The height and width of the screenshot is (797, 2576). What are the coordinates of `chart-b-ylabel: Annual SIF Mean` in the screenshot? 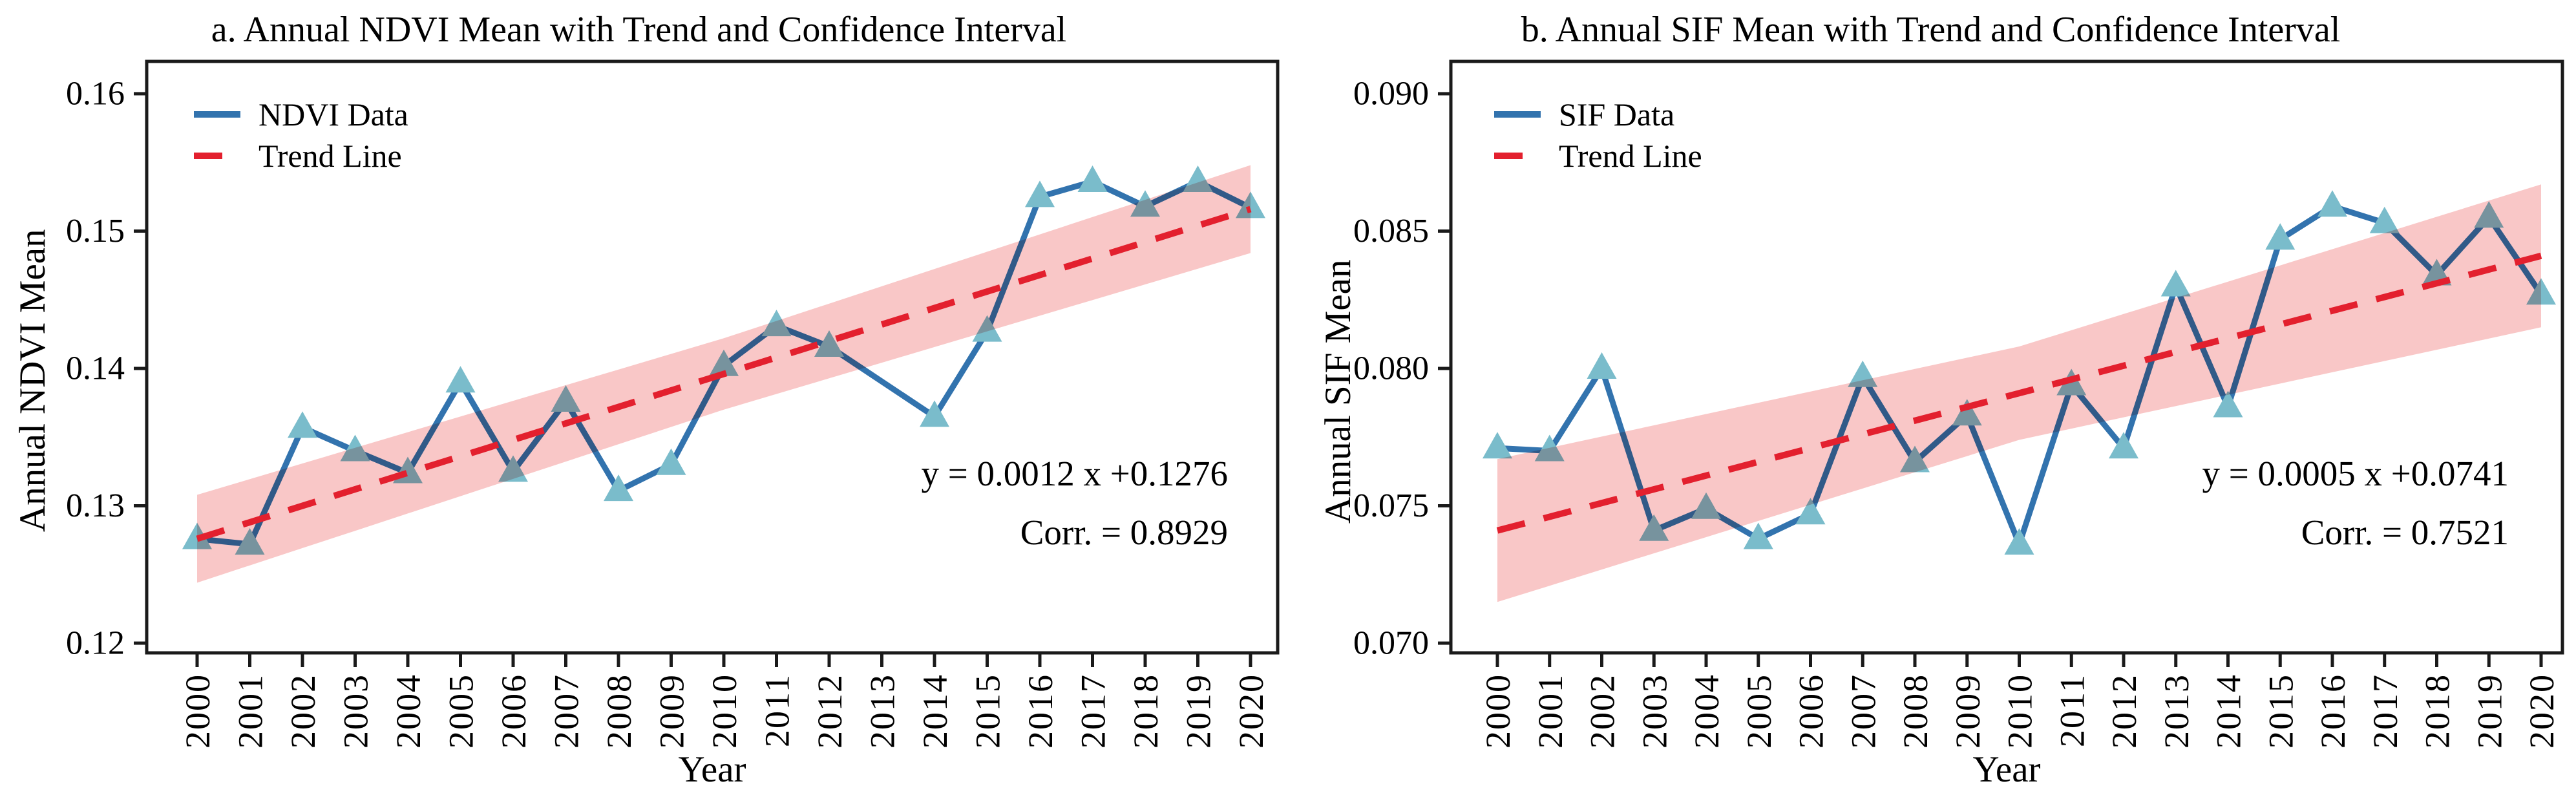 It's located at (1338, 391).